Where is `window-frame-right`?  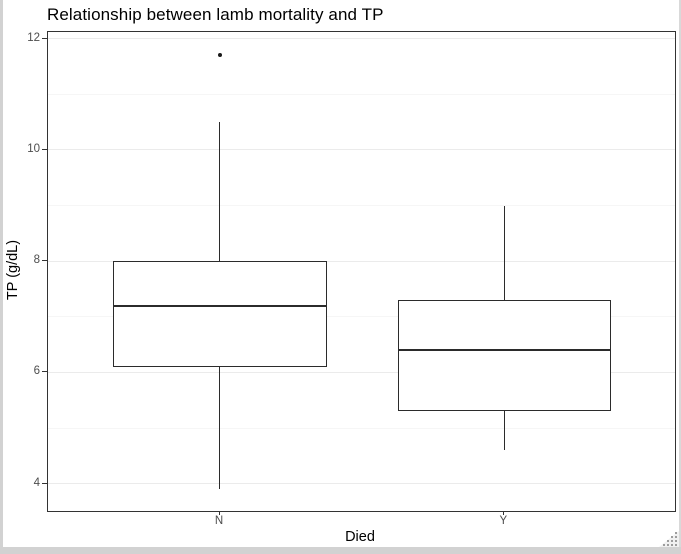 window-frame-right is located at coordinates (680, 277).